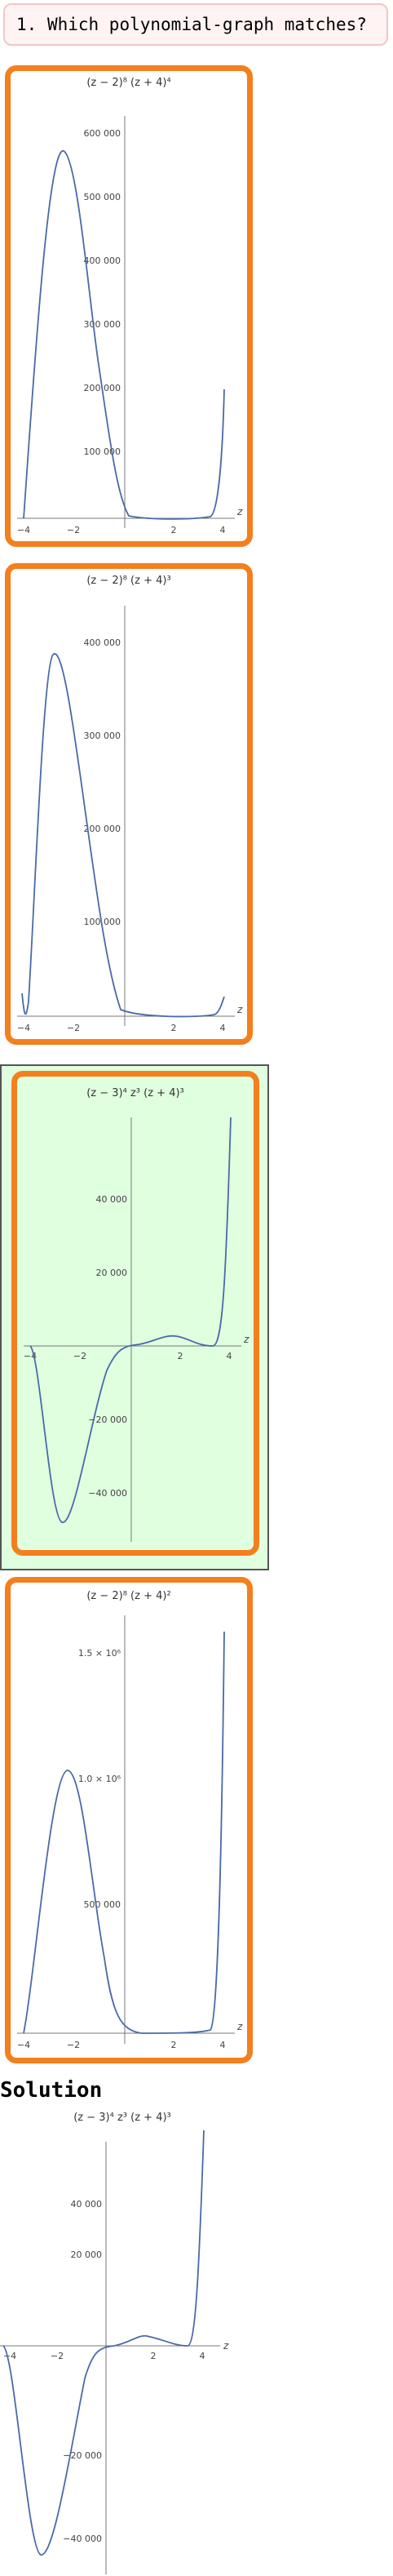 This screenshot has width=393, height=2576. I want to click on y-tick-label: 1.5 × 10⁶, so click(99, 1653).